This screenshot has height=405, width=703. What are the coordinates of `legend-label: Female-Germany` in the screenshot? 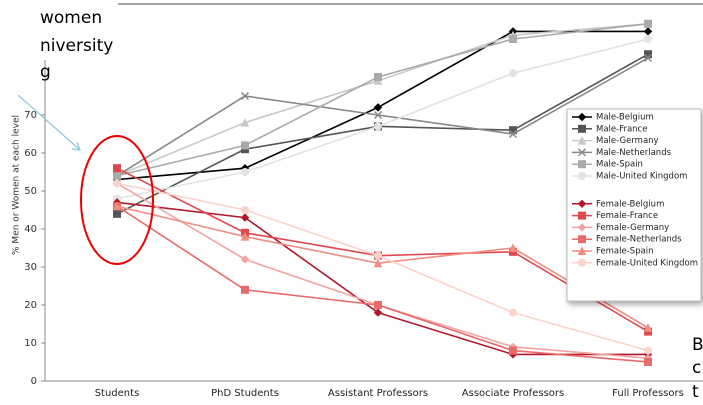 It's located at (632, 228).